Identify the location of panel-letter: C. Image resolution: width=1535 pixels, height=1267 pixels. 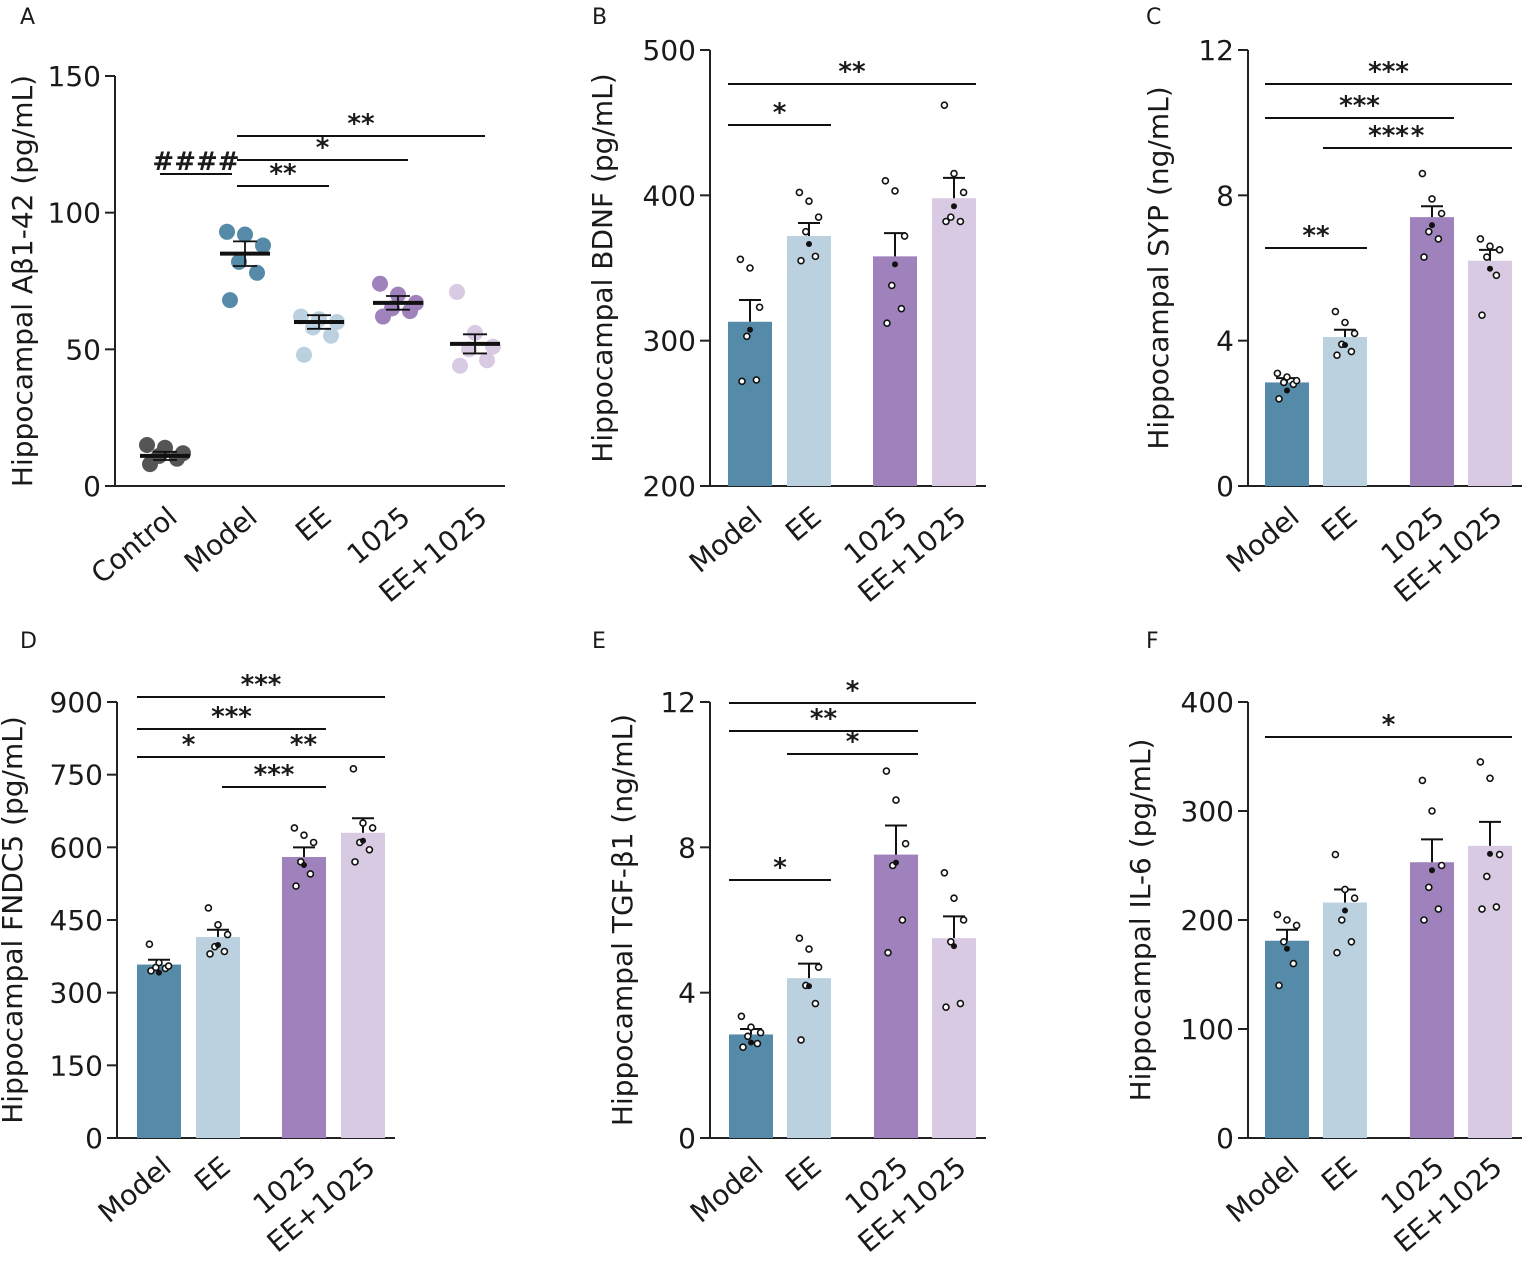
(1153, 17).